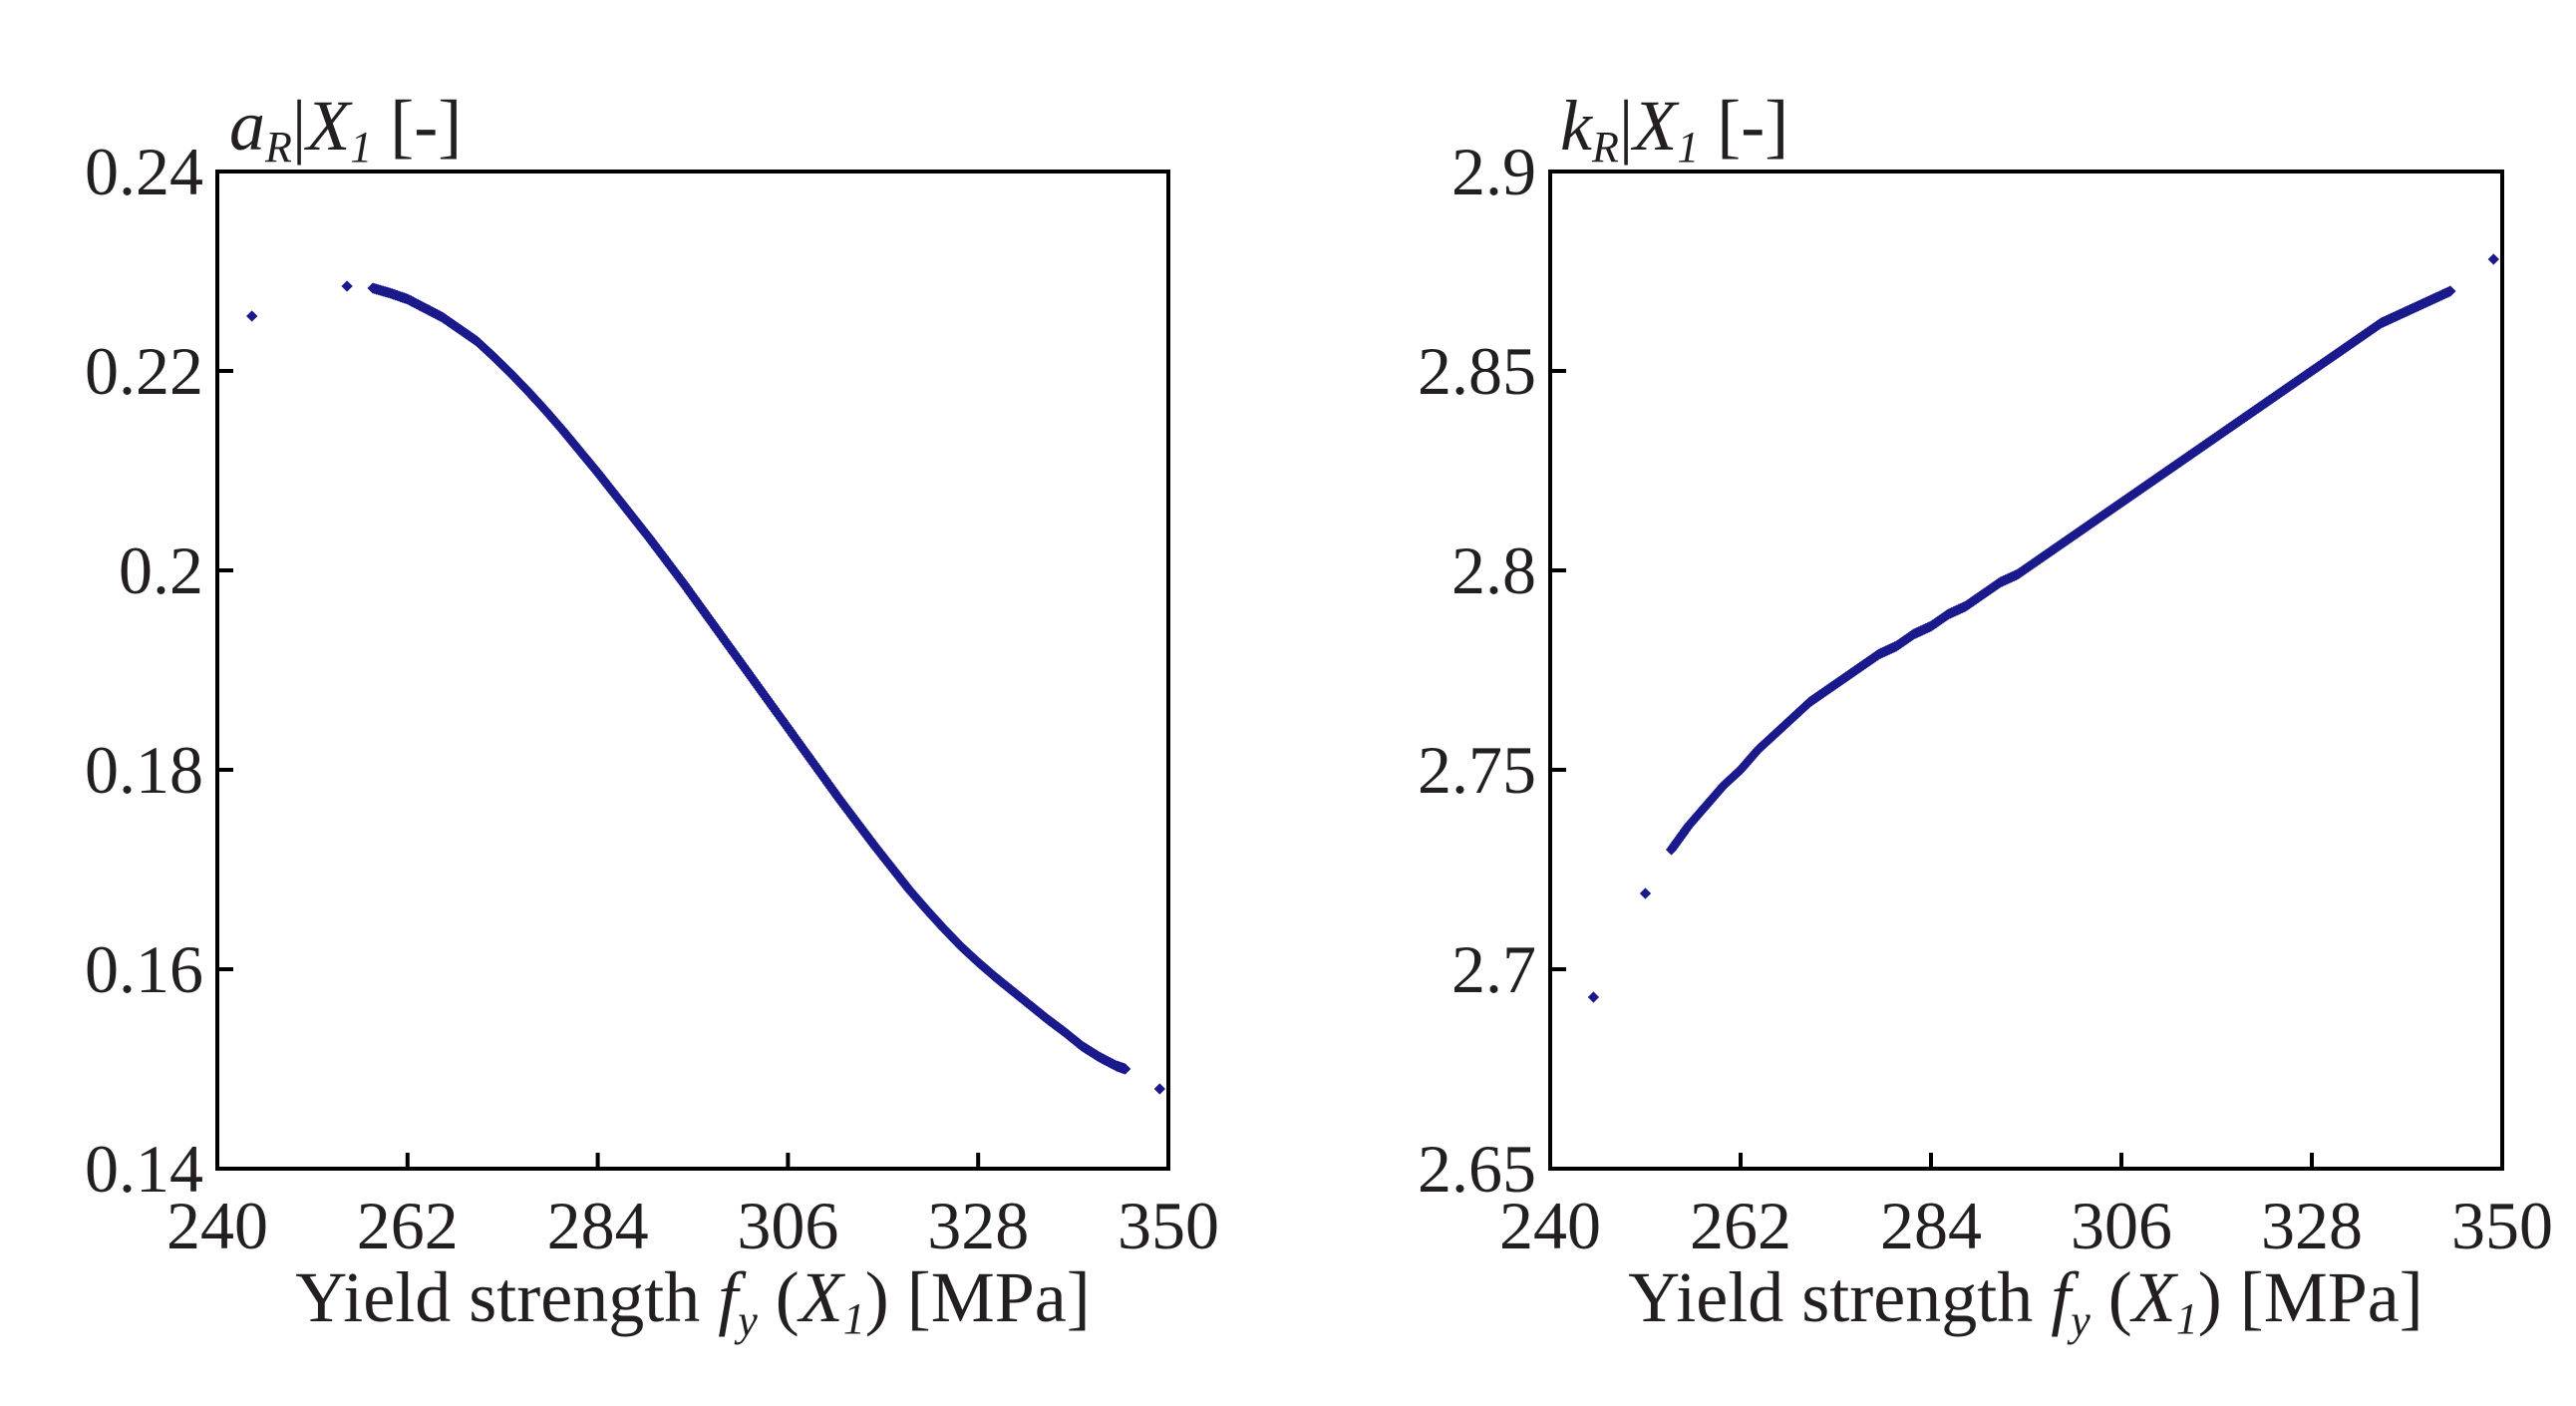 The image size is (2576, 1406). Describe the element at coordinates (144, 770) in the screenshot. I see `y-tick-label: 0.18` at that location.